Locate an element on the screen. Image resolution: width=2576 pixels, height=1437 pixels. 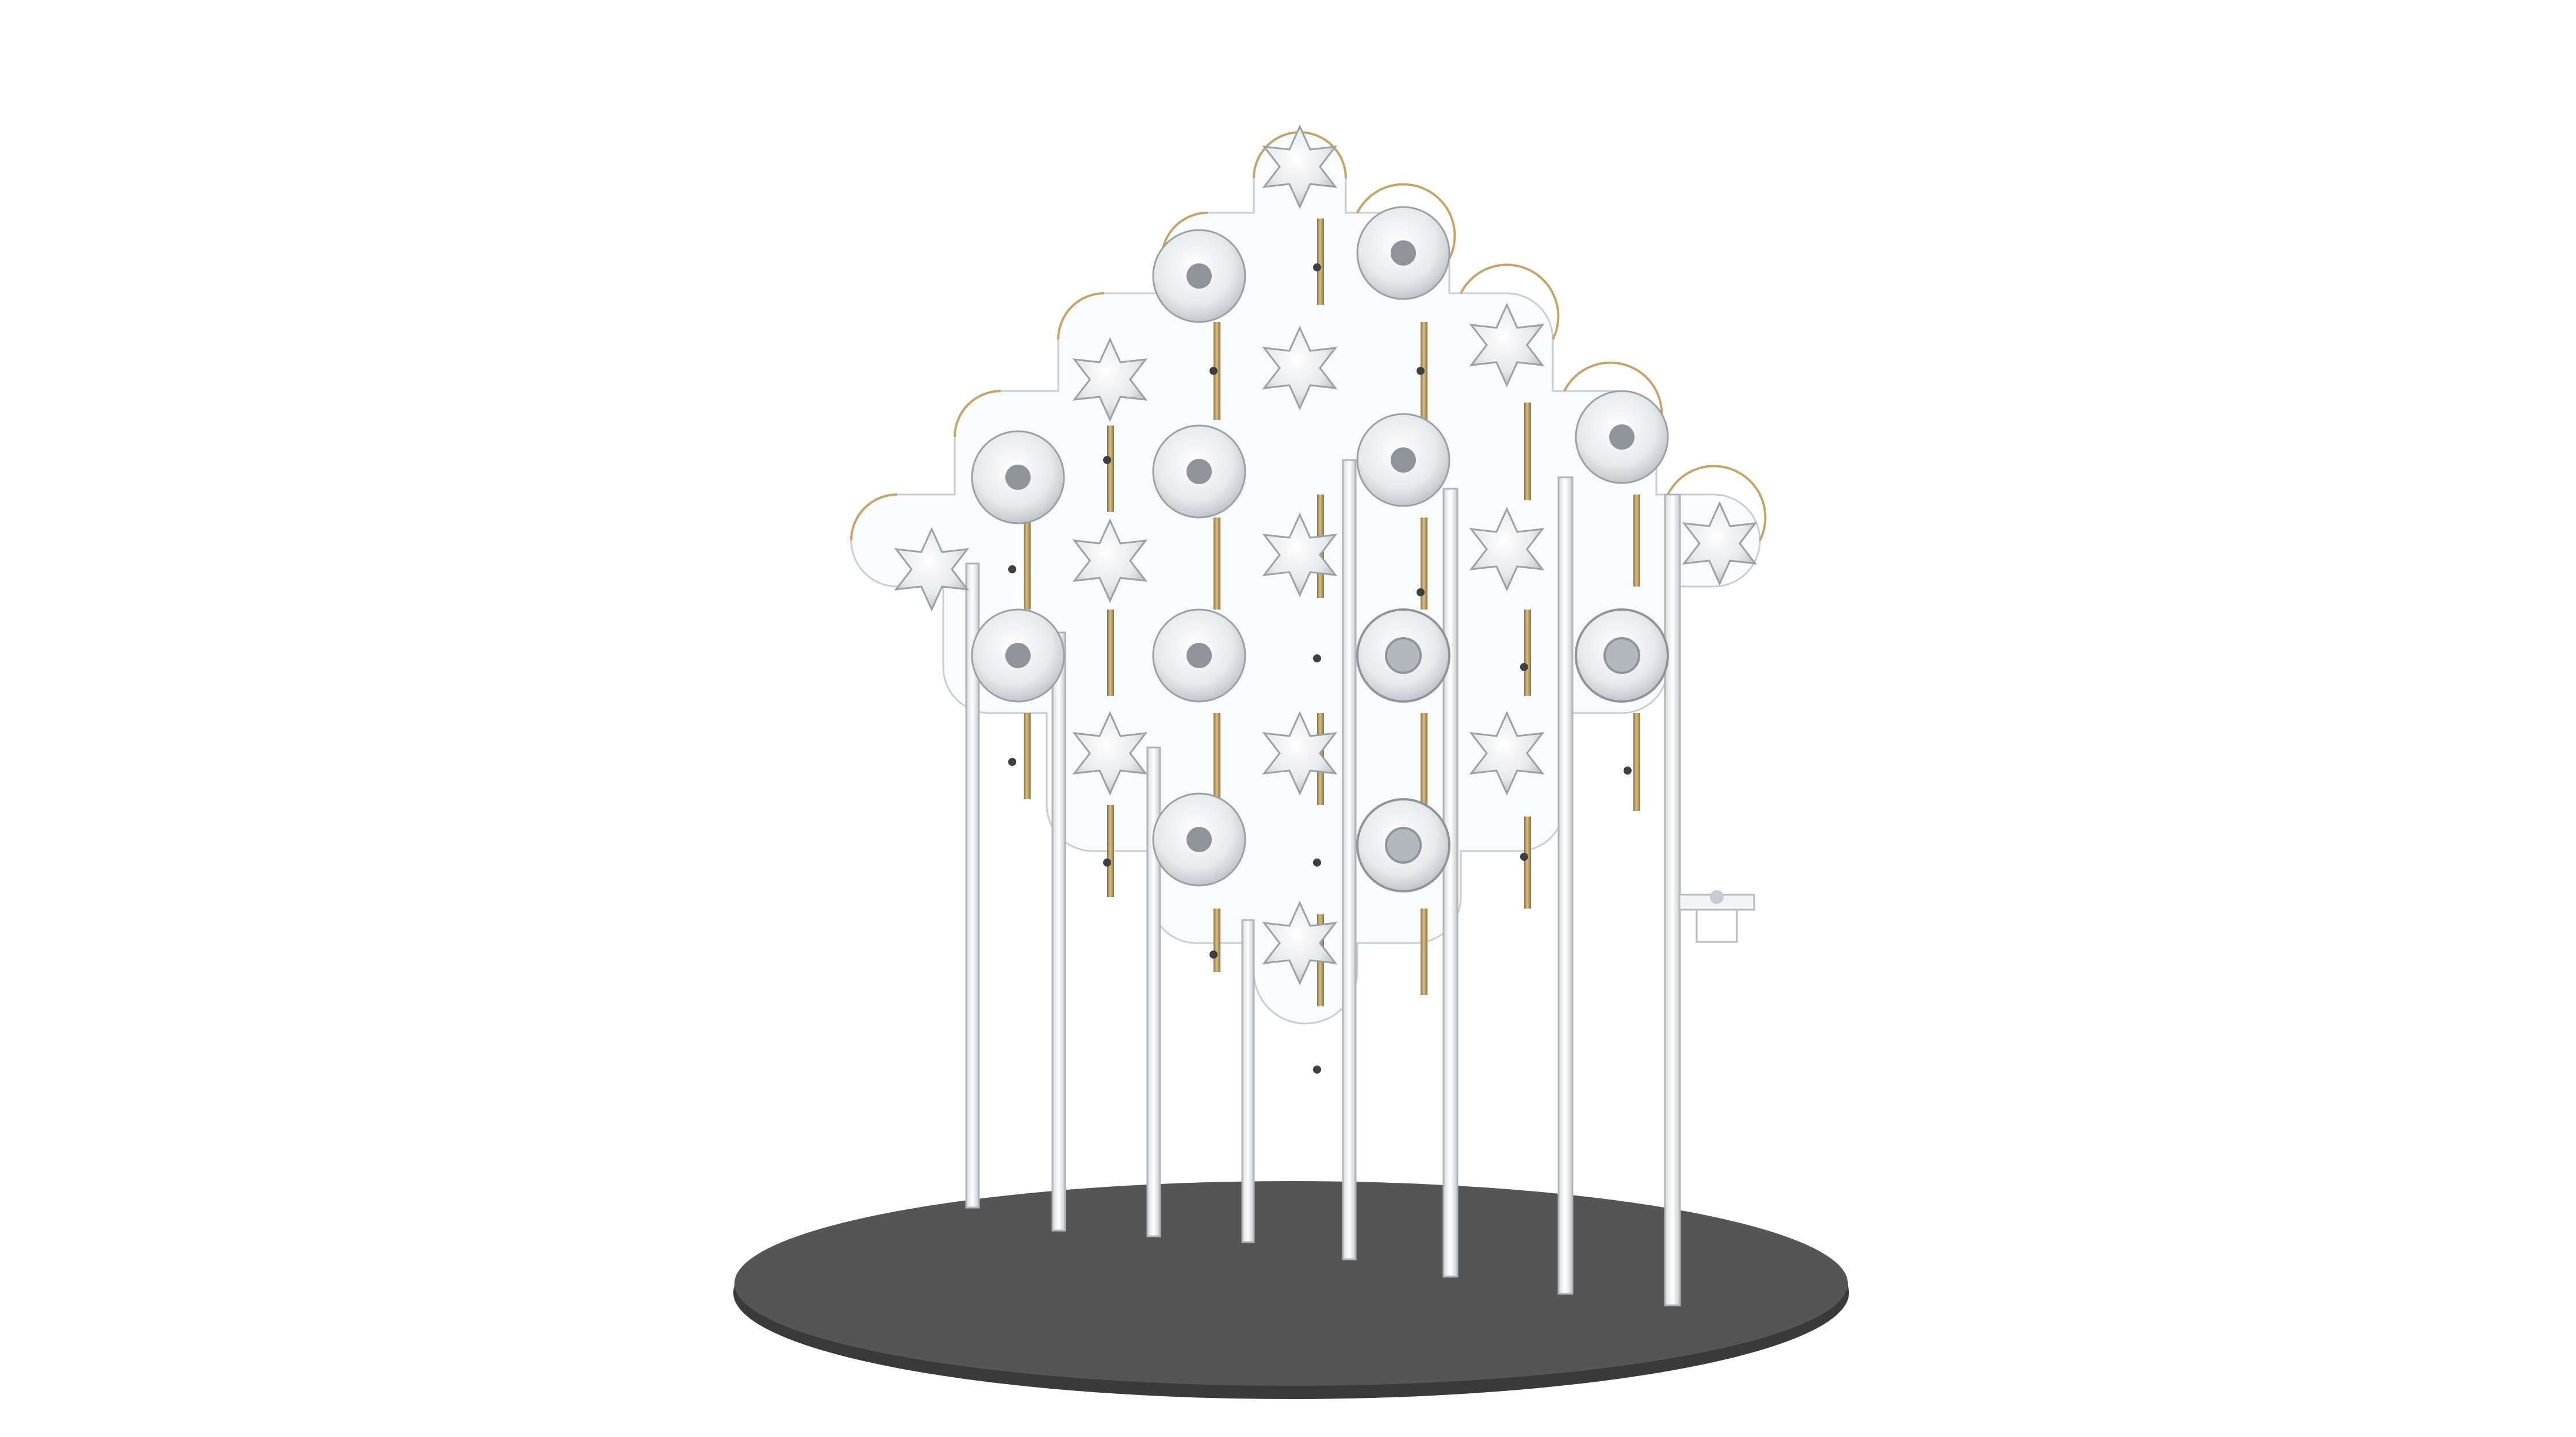
side-fixture is located at coordinates (1716, 917).